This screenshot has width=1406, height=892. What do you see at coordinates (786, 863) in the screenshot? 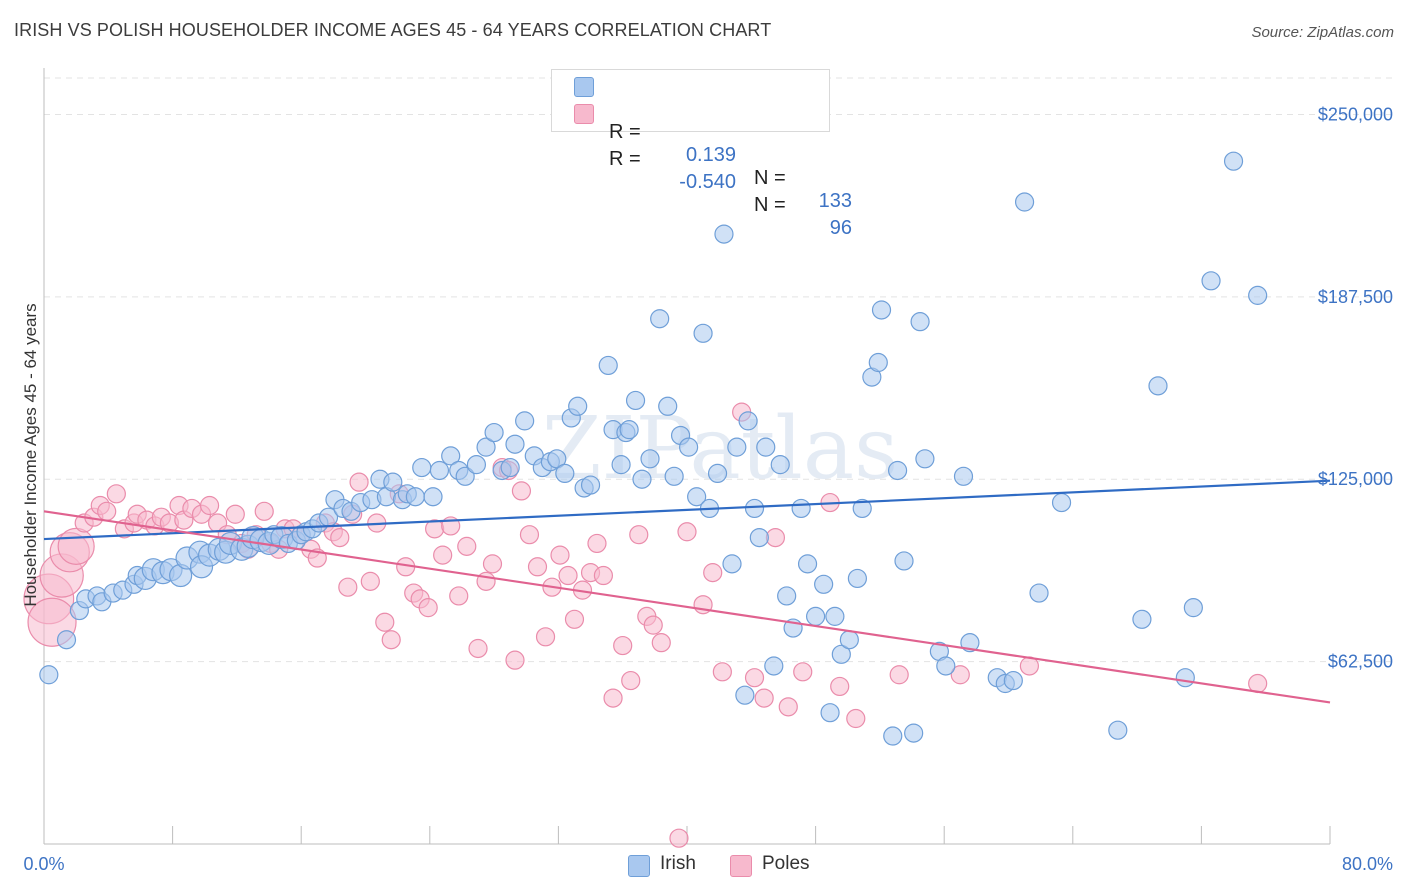
I see `legend-label-poles: Poles` at bounding box center [786, 863].